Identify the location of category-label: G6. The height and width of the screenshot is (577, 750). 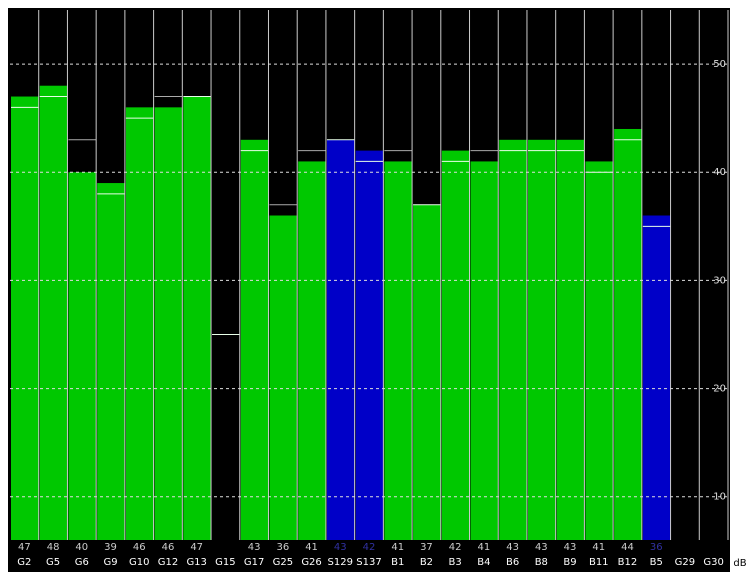
(82, 562).